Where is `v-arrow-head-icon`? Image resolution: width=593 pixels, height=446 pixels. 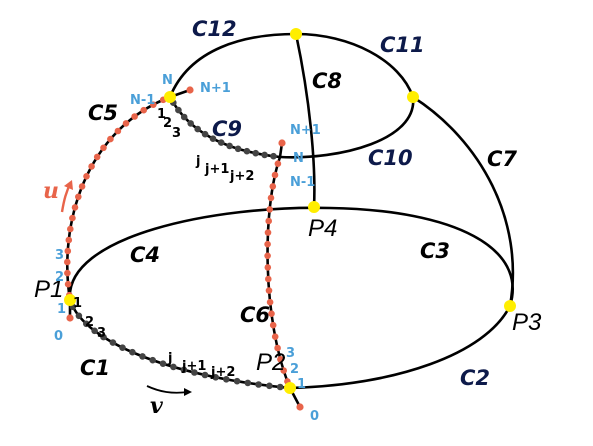 v-arrow-head-icon is located at coordinates (188, 392).